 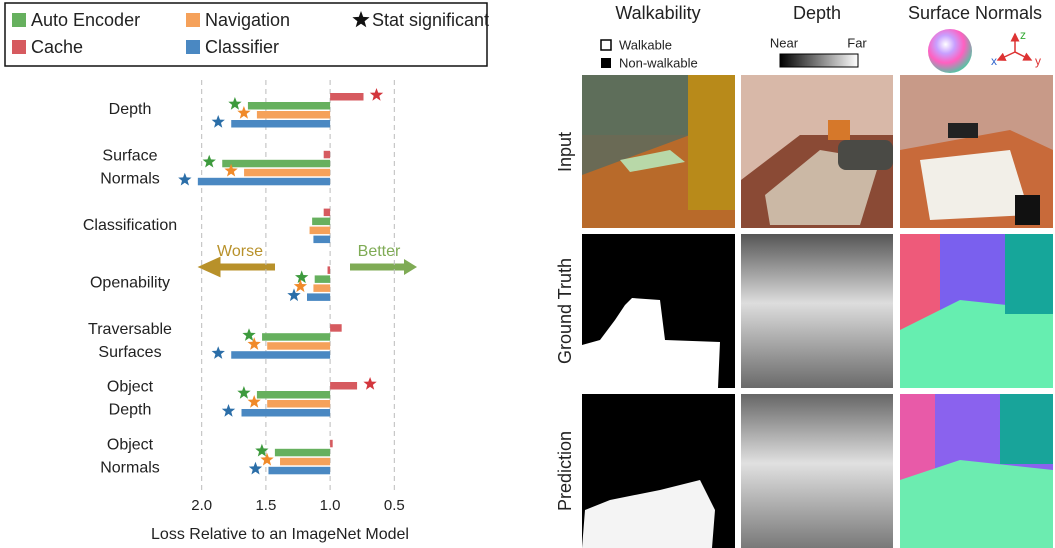 What do you see at coordinates (817, 151) in the screenshot?
I see `image-input-depth` at bounding box center [817, 151].